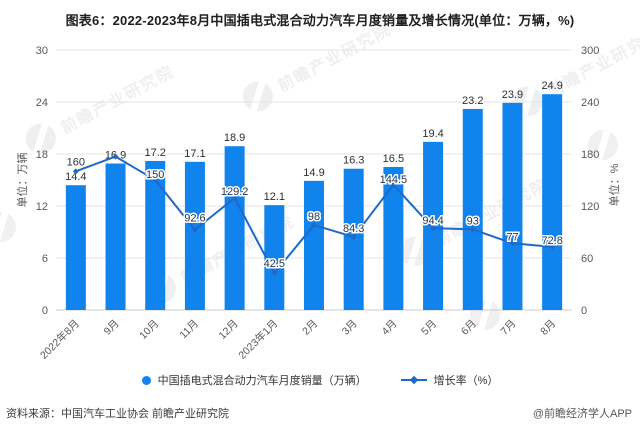  What do you see at coordinates (59, 339) in the screenshot?
I see `x-label-2022年8月: 2022年8月` at bounding box center [59, 339].